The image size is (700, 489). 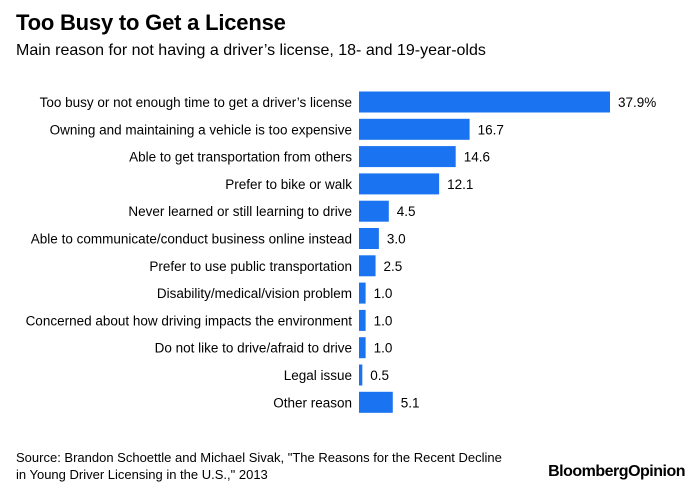 What do you see at coordinates (250, 266) in the screenshot?
I see `category-label: Prefer to use public transportation` at bounding box center [250, 266].